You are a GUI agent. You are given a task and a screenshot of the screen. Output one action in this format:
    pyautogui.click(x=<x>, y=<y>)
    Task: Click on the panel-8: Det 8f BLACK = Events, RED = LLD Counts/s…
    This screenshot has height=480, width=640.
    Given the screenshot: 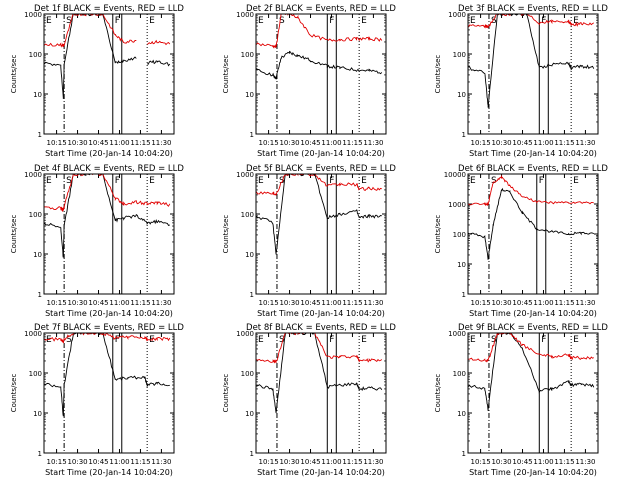 What is the action you would take?
    pyautogui.click(x=309, y=400)
    